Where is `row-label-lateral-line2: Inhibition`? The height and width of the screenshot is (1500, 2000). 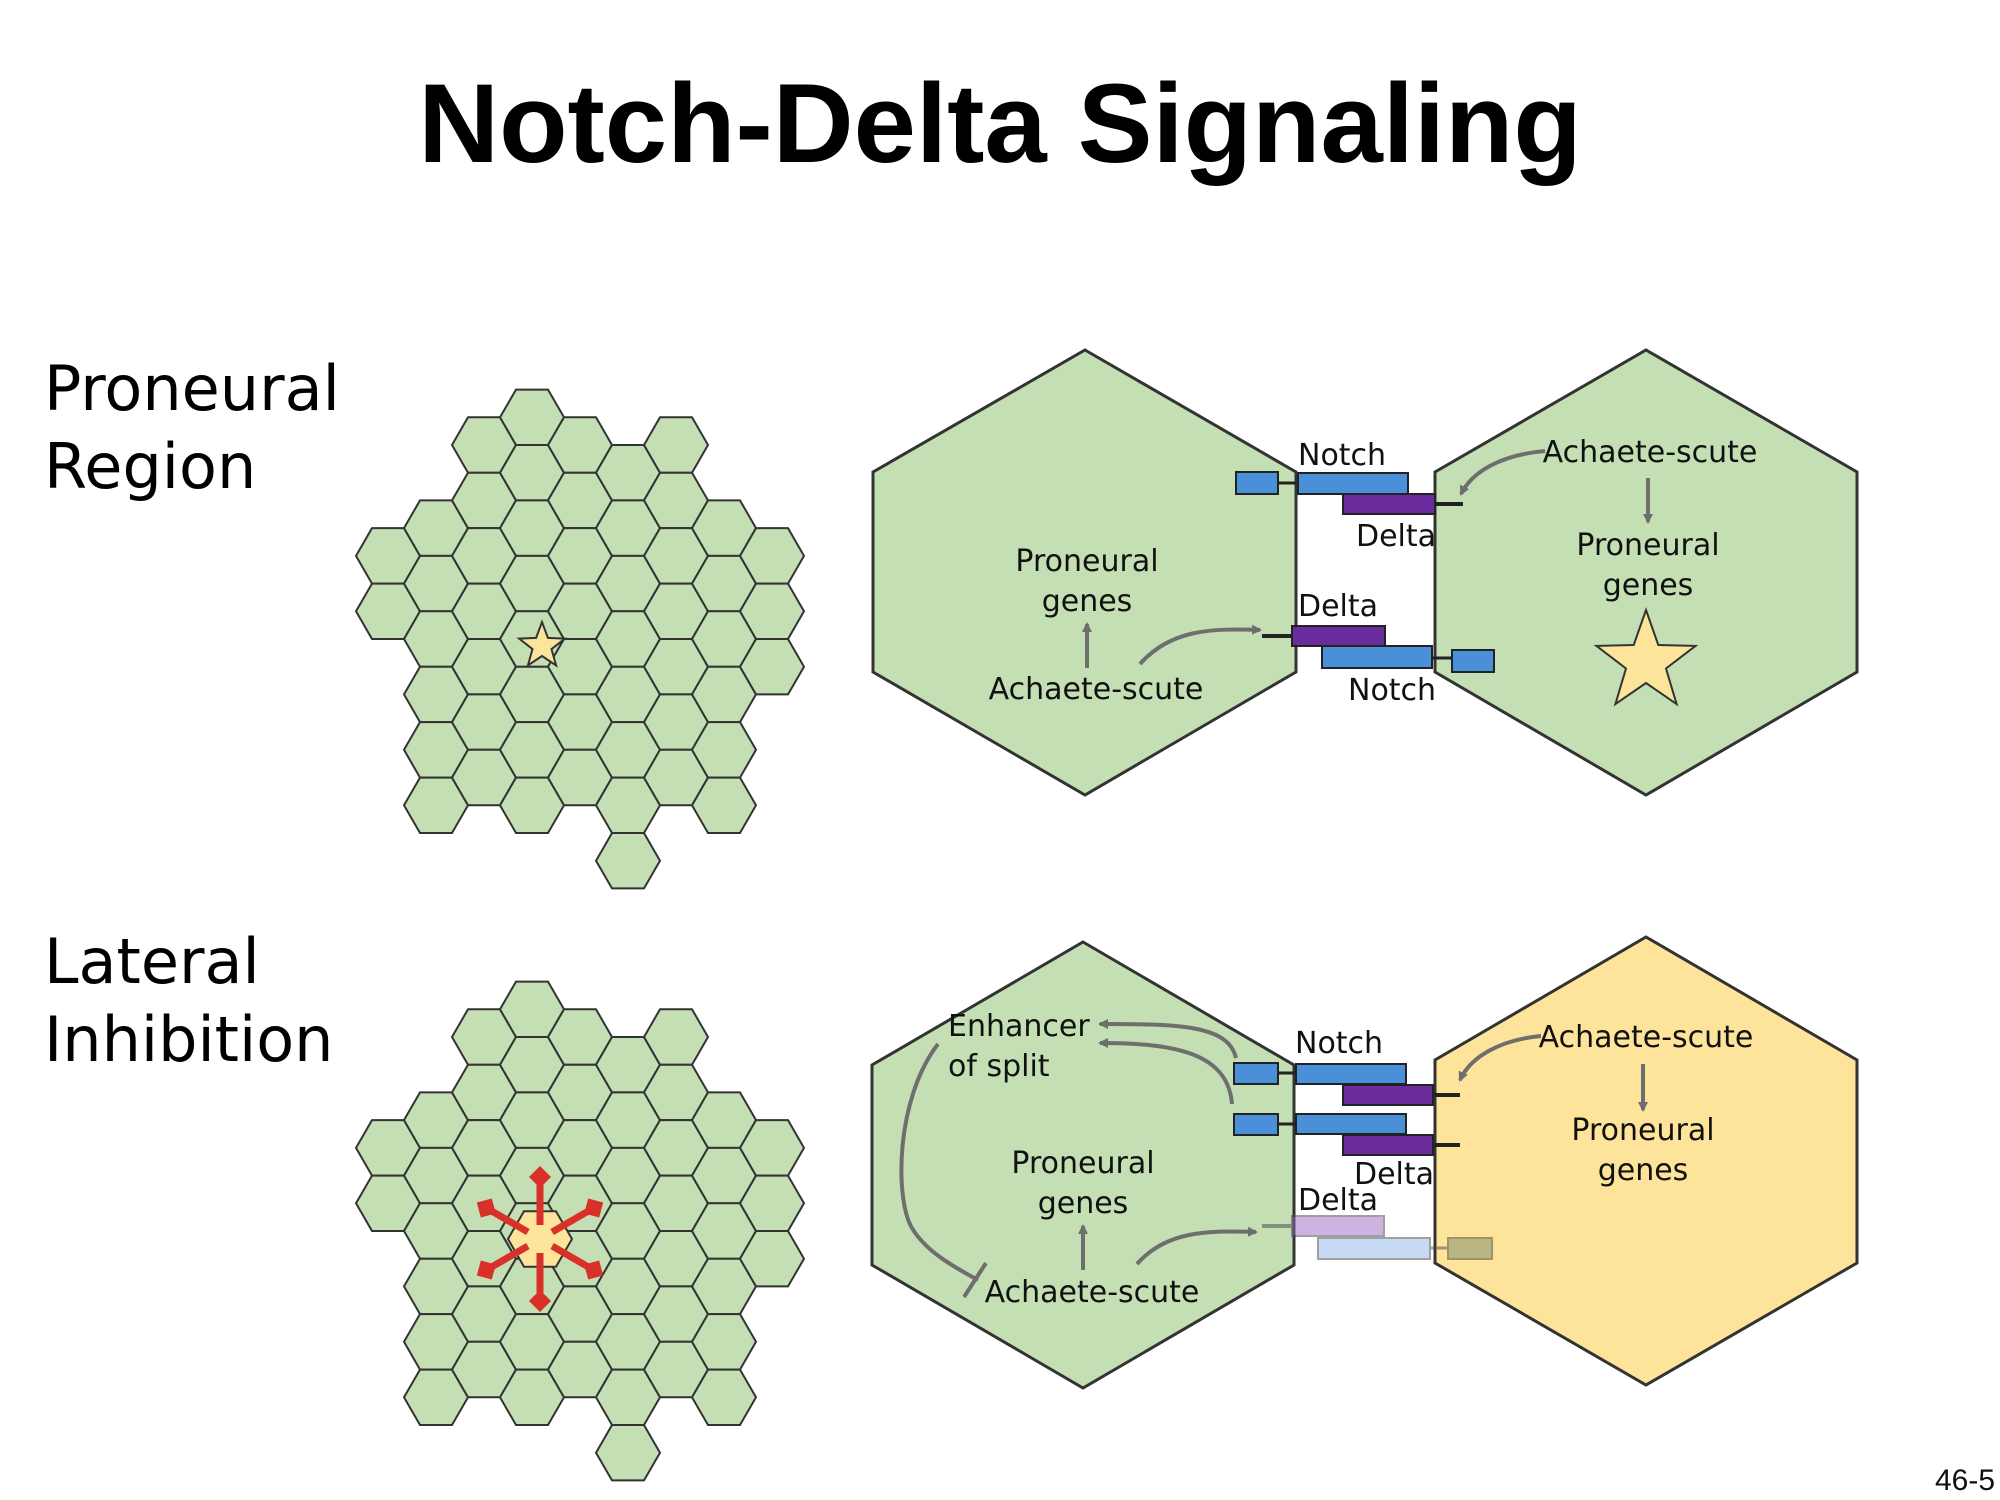
row-label-lateral-line2: Inhibition is located at coordinates (188, 1039).